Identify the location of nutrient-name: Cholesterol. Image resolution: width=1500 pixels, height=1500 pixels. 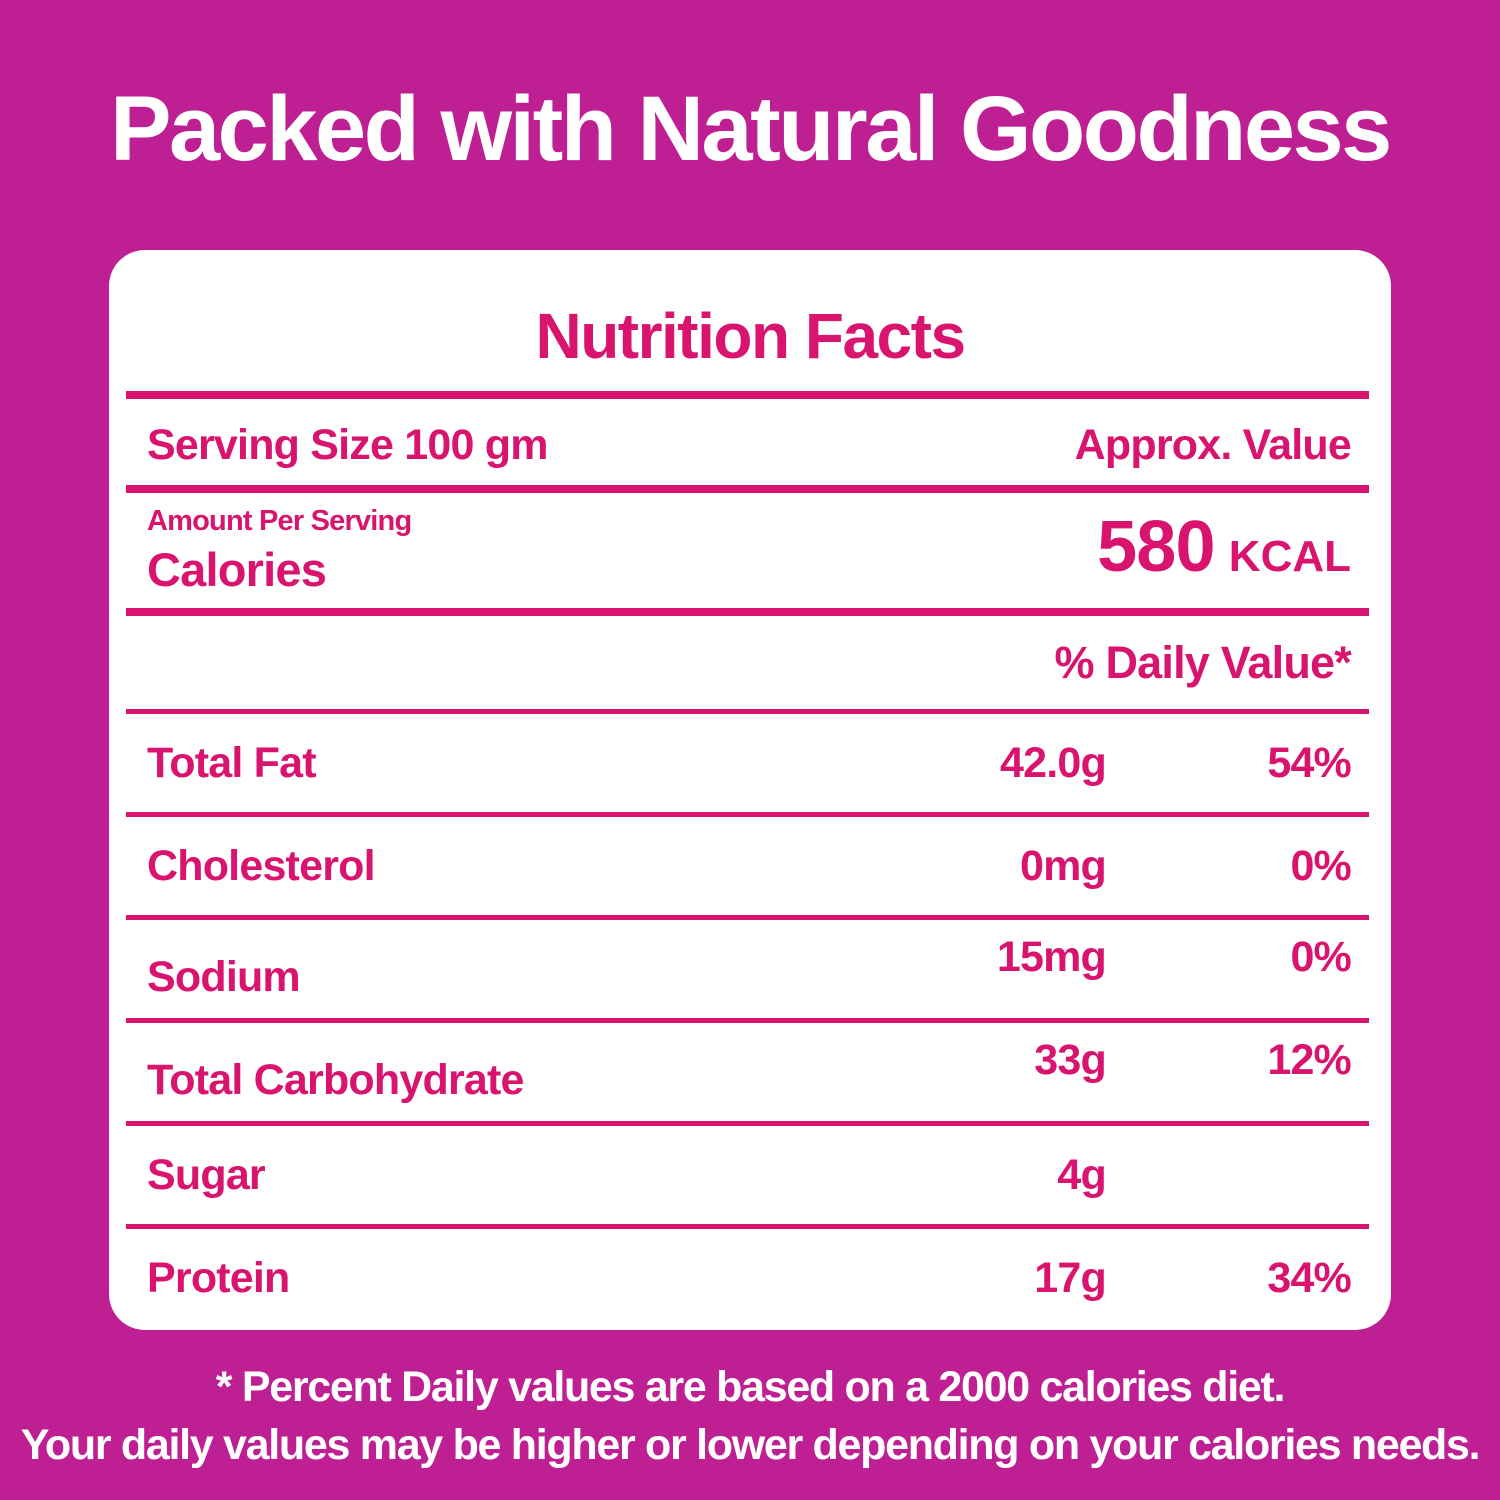
(261, 865).